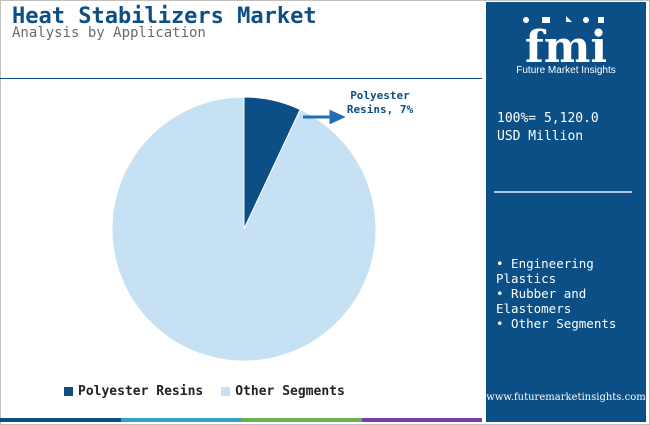 This screenshot has height=425, width=650. I want to click on chart-subtitle: Analysis by Application, so click(109, 33).